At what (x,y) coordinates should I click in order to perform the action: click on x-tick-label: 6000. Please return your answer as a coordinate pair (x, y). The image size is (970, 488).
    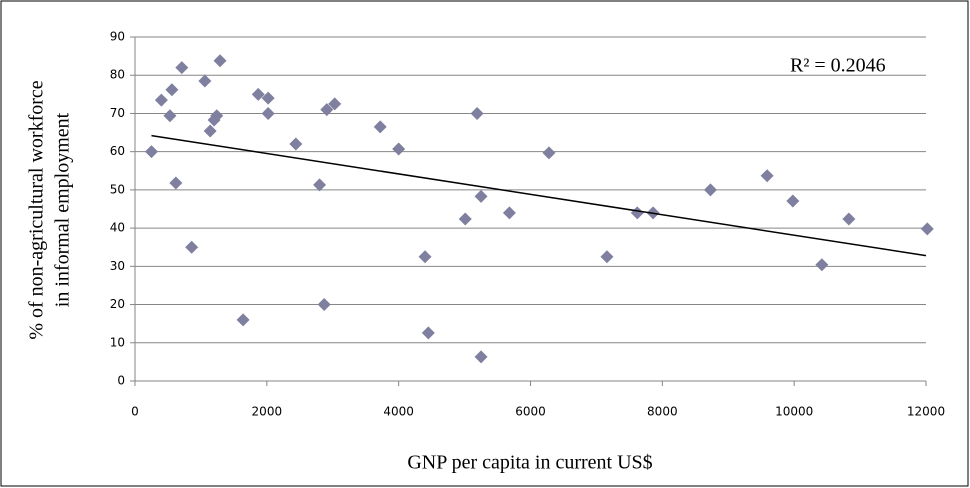
    Looking at the image, I should click on (530, 412).